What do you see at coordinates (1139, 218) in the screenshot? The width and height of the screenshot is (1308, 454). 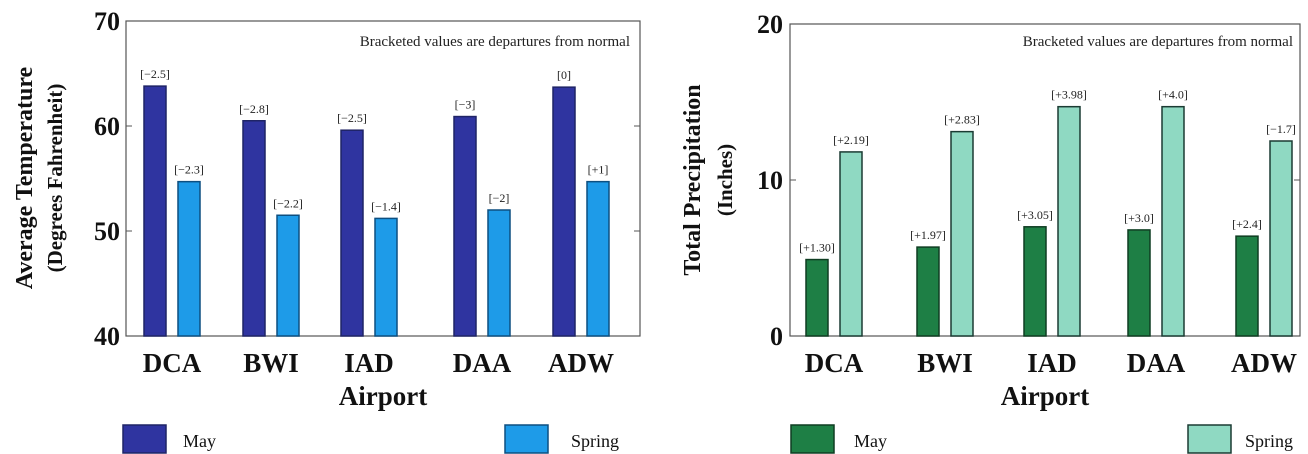 I see `chart2-data-label-may-daa: [+3.0]` at bounding box center [1139, 218].